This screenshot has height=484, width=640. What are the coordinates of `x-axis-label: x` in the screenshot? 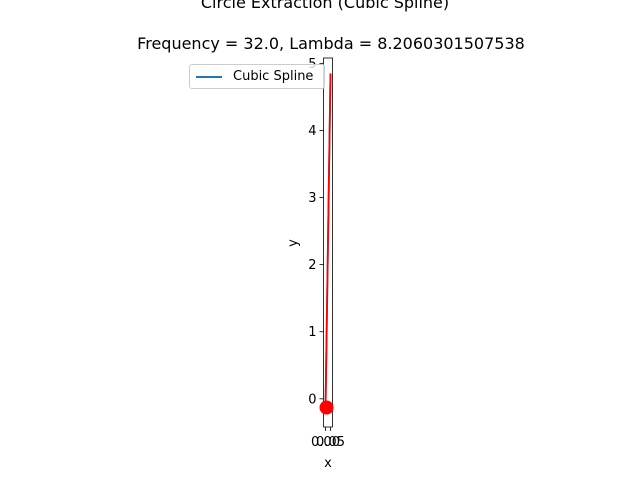 It's located at (328, 463).